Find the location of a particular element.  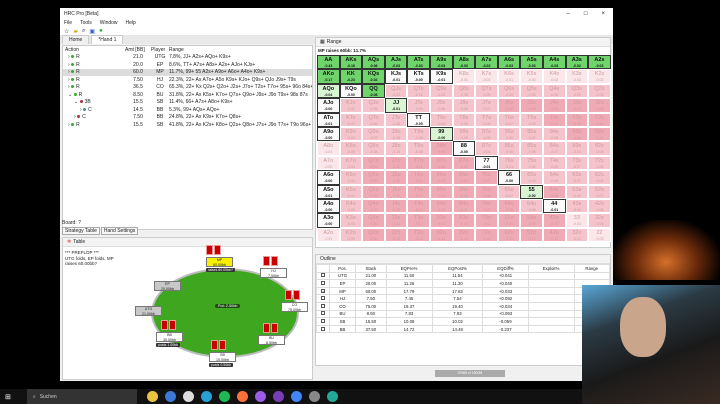

hand-cell-T3o: T3o -0.12 is located at coordinates (418, 220).